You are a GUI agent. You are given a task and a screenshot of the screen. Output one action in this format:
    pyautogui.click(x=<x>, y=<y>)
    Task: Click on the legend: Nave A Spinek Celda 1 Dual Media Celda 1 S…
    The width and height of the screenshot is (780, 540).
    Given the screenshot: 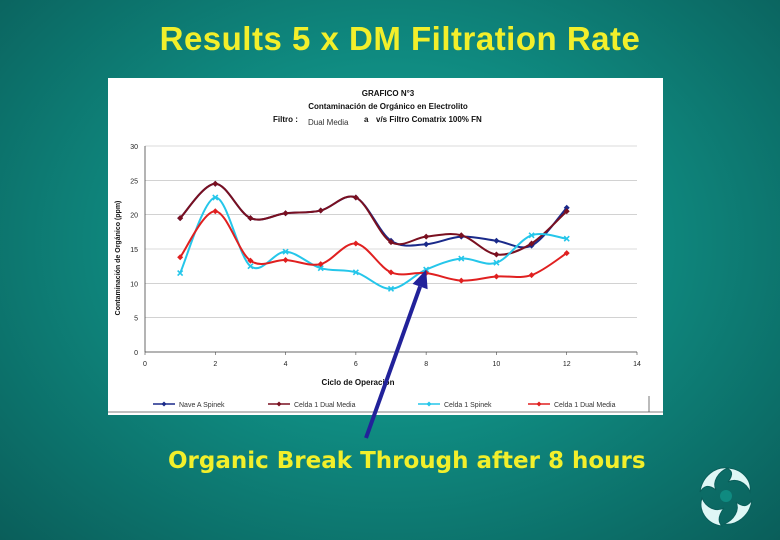 What is the action you would take?
    pyautogui.click(x=385, y=404)
    